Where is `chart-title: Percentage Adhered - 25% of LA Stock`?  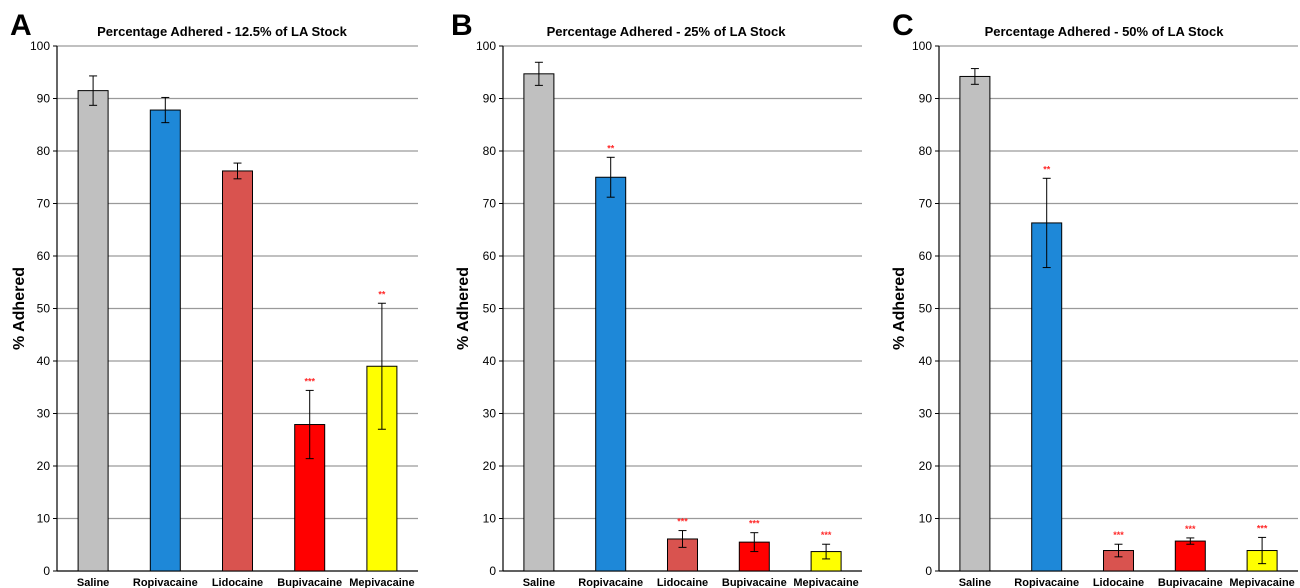 chart-title: Percentage Adhered - 25% of LA Stock is located at coordinates (667, 31).